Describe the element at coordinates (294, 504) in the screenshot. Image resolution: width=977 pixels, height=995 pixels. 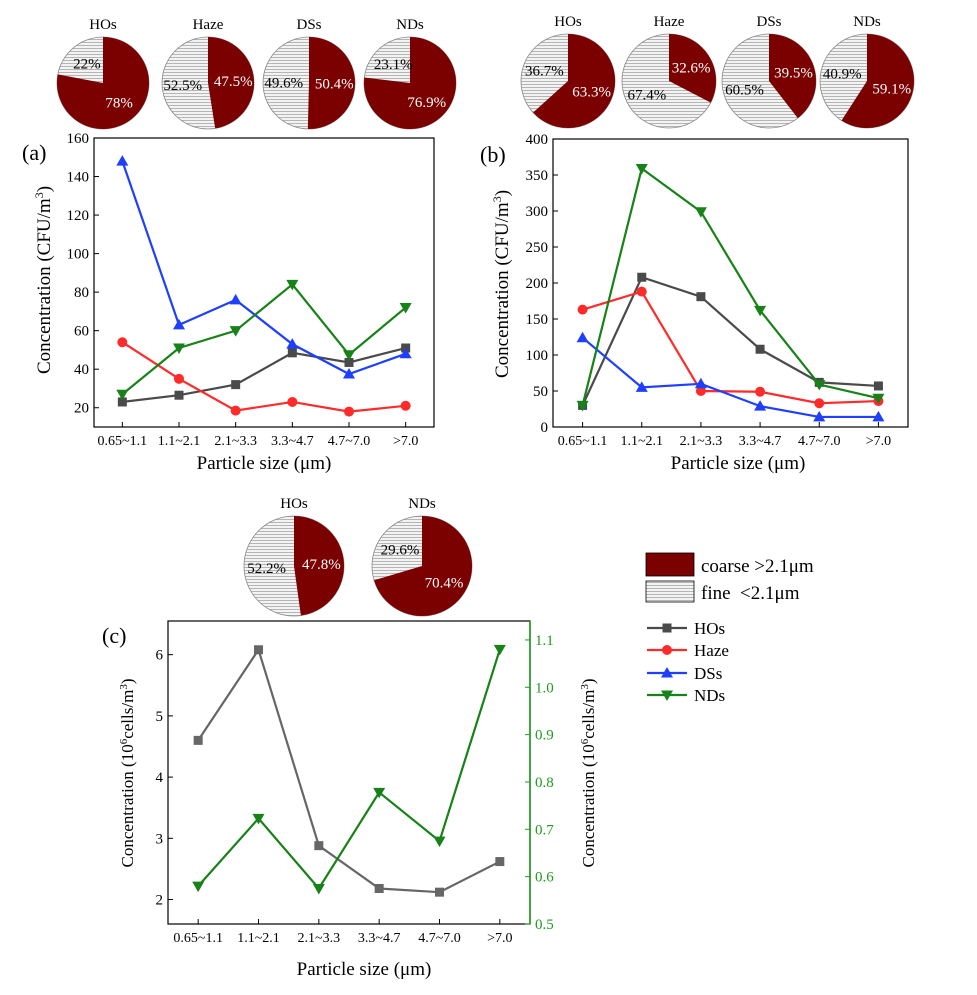
I see `c-hos-pie-title: HOs` at that location.